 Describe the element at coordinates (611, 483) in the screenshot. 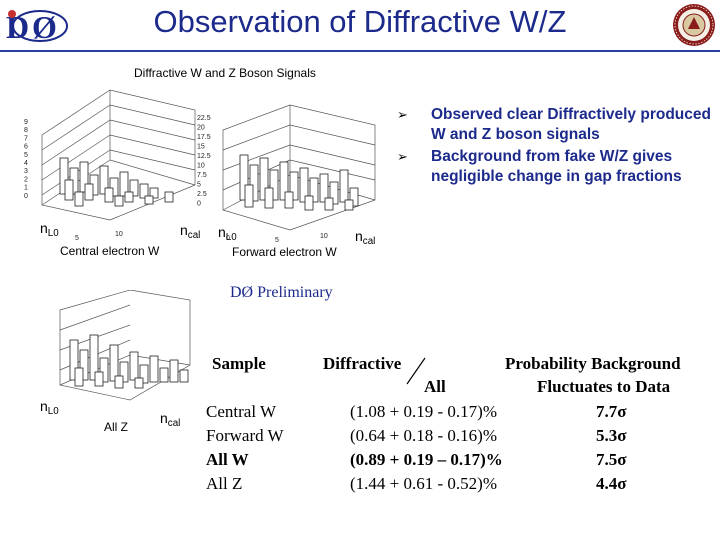

I see `row-probability: 4.4σ` at that location.